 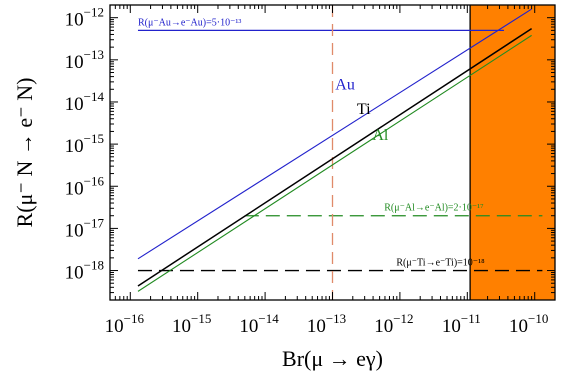 What do you see at coordinates (332, 358) in the screenshot?
I see `x-axis-title: Br(μ → eγ)` at bounding box center [332, 358].